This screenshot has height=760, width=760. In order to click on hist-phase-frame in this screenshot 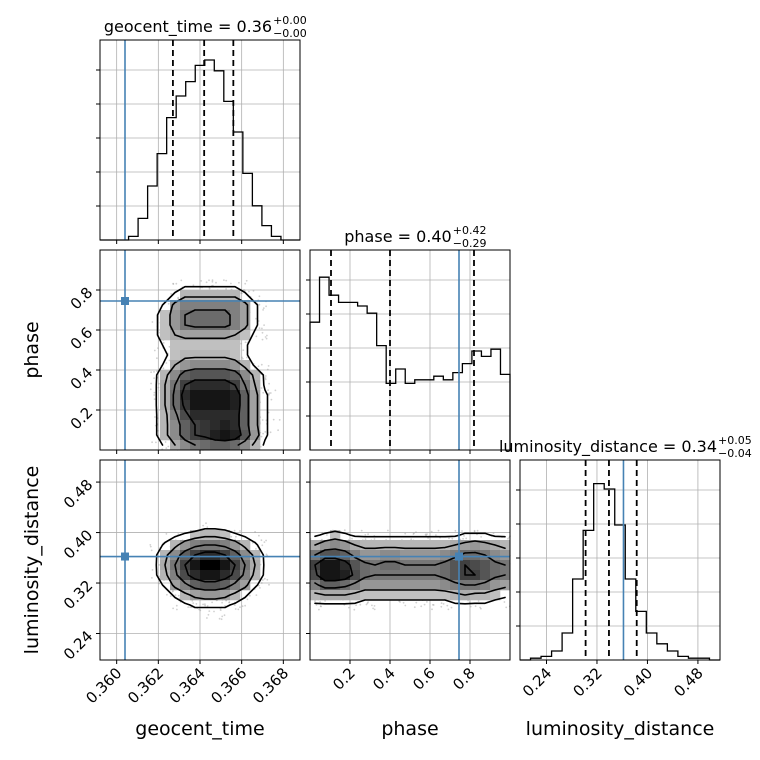, I will do `click(410, 350)`.